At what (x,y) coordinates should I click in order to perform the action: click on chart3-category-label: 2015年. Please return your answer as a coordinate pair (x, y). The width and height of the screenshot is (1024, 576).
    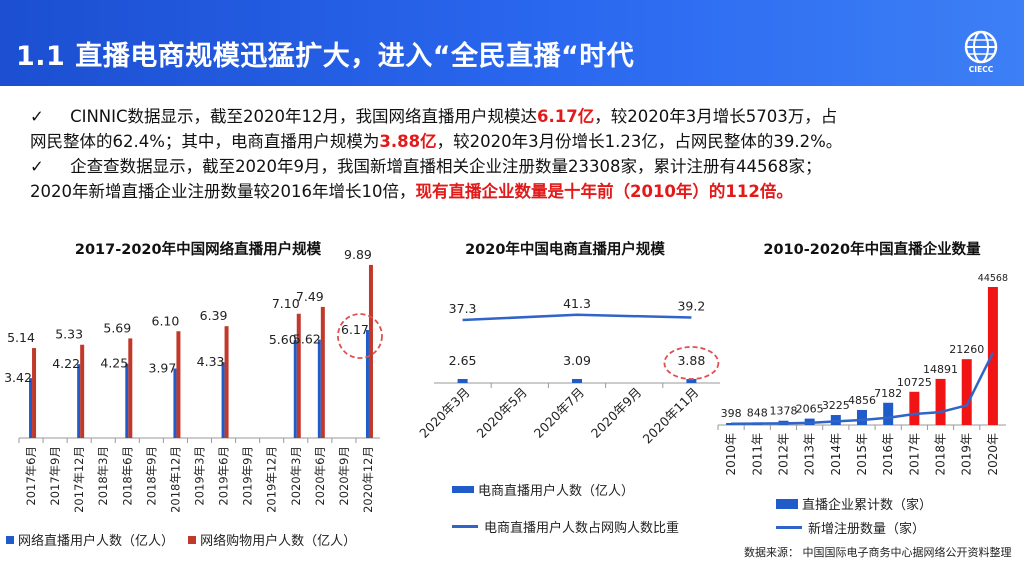
    Looking at the image, I should click on (862, 454).